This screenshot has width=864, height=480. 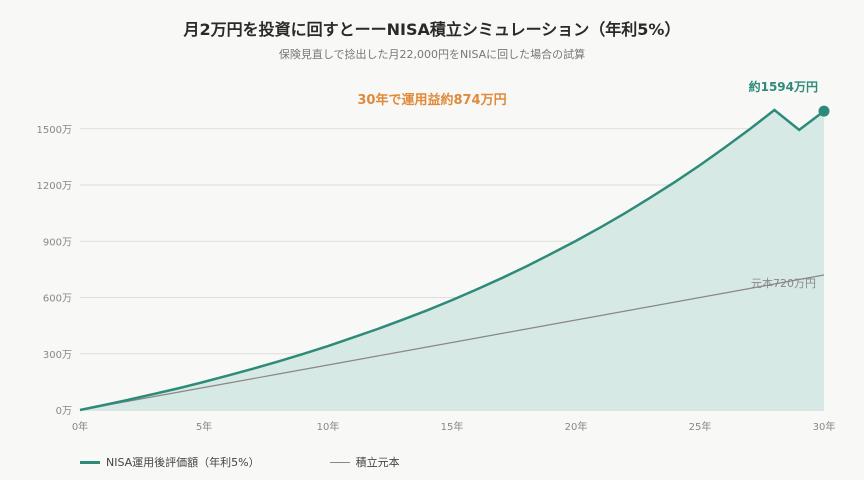 What do you see at coordinates (204, 426) in the screenshot?
I see `x-tick-label: 5年` at bounding box center [204, 426].